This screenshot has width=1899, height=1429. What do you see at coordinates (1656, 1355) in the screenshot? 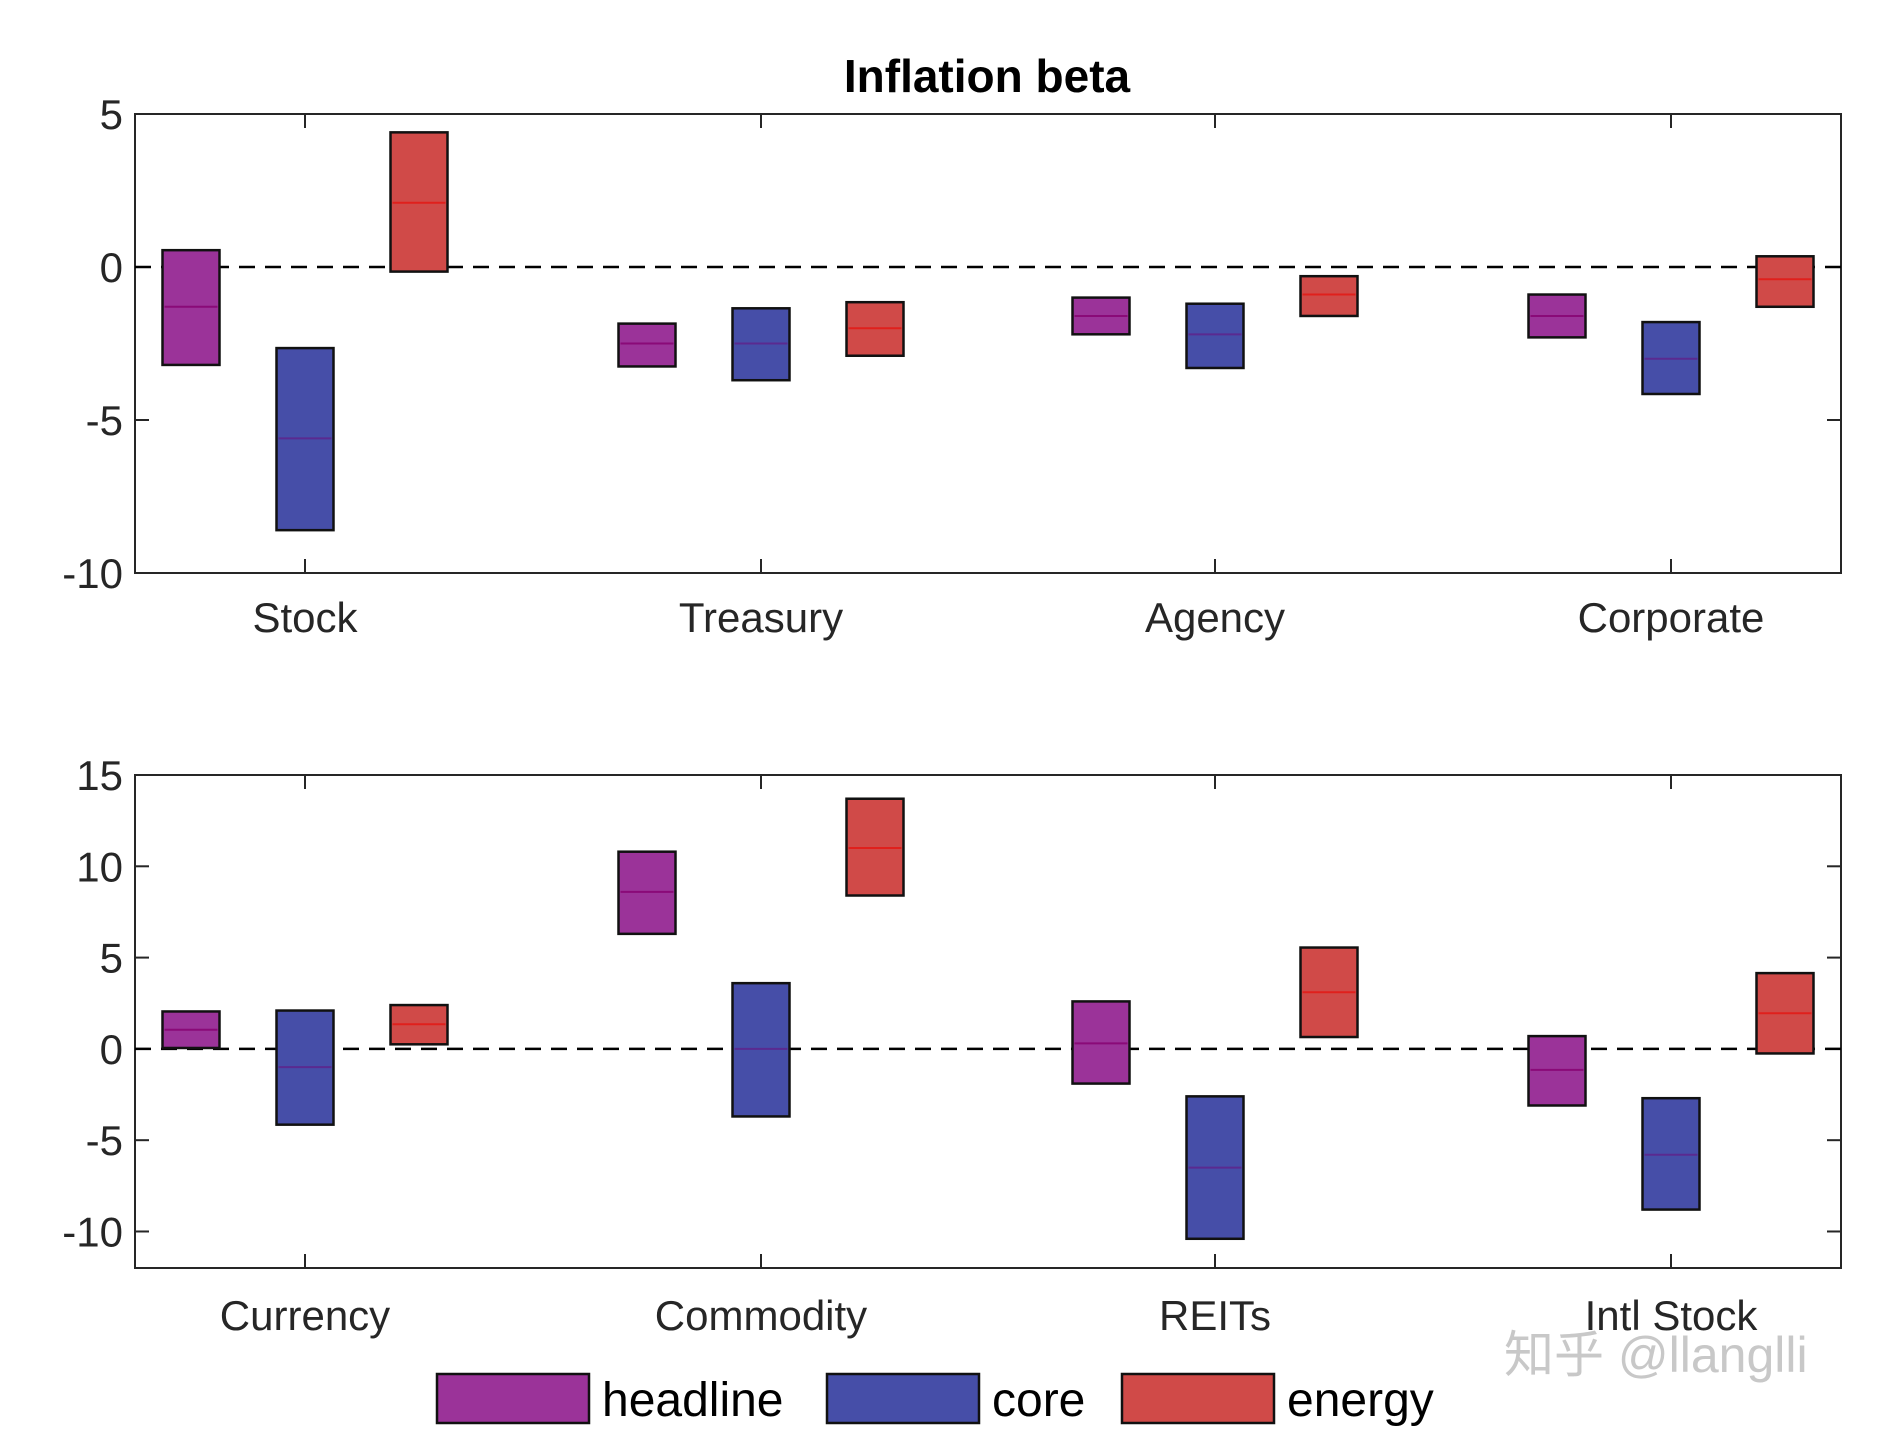
I see `watermark: 知乎 @llanglli` at bounding box center [1656, 1355].